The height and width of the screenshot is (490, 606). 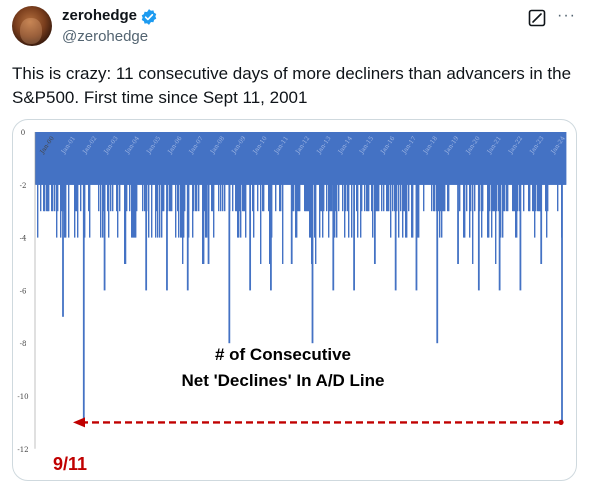 I want to click on y-tick-label: -12, so click(x=22, y=450).